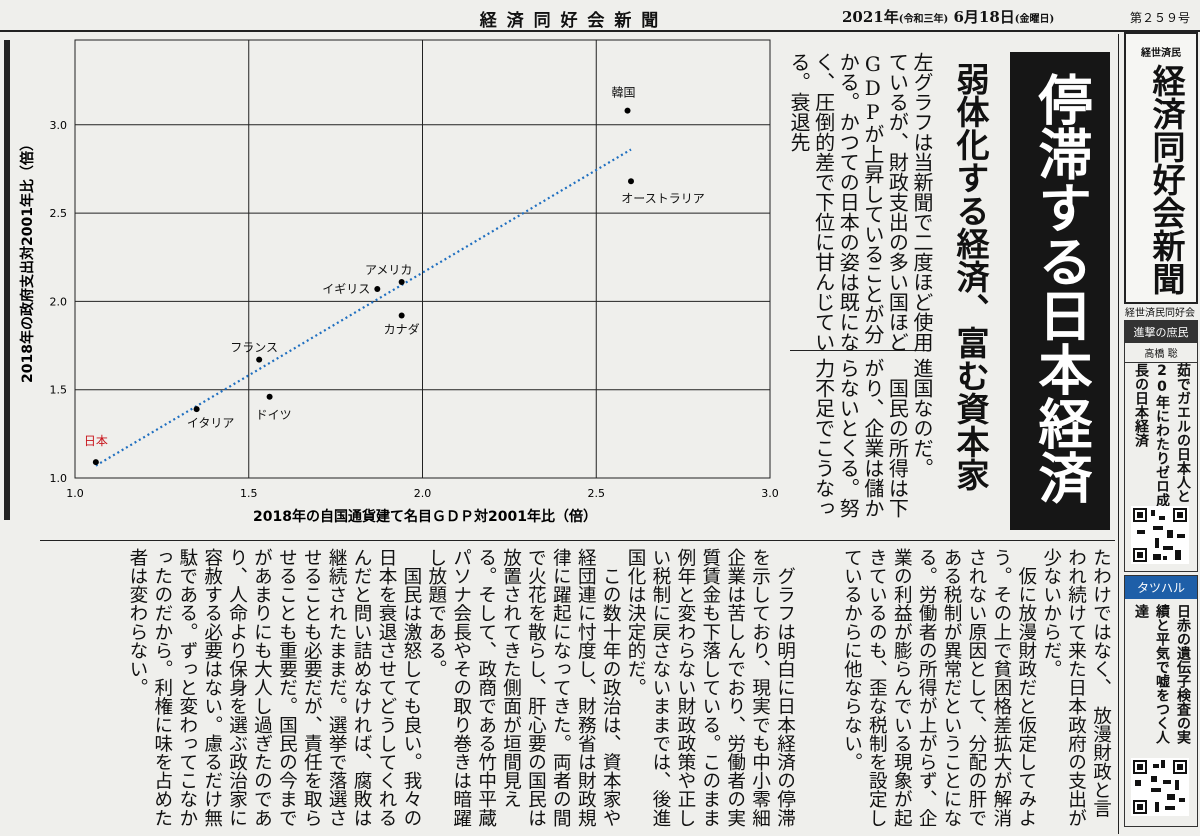  What do you see at coordinates (211, 423) in the screenshot?
I see `point-label: イタリア` at bounding box center [211, 423].